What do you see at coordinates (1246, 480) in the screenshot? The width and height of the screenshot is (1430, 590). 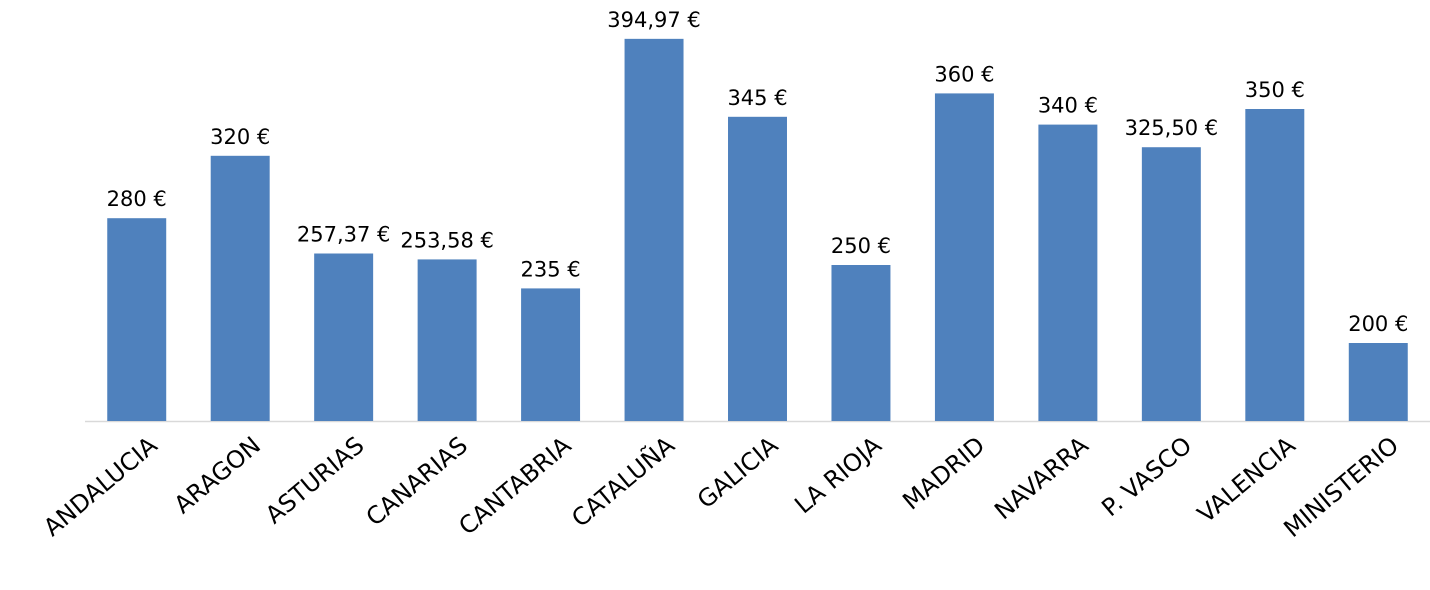 I see `x-tick-label: VALENCIA` at bounding box center [1246, 480].